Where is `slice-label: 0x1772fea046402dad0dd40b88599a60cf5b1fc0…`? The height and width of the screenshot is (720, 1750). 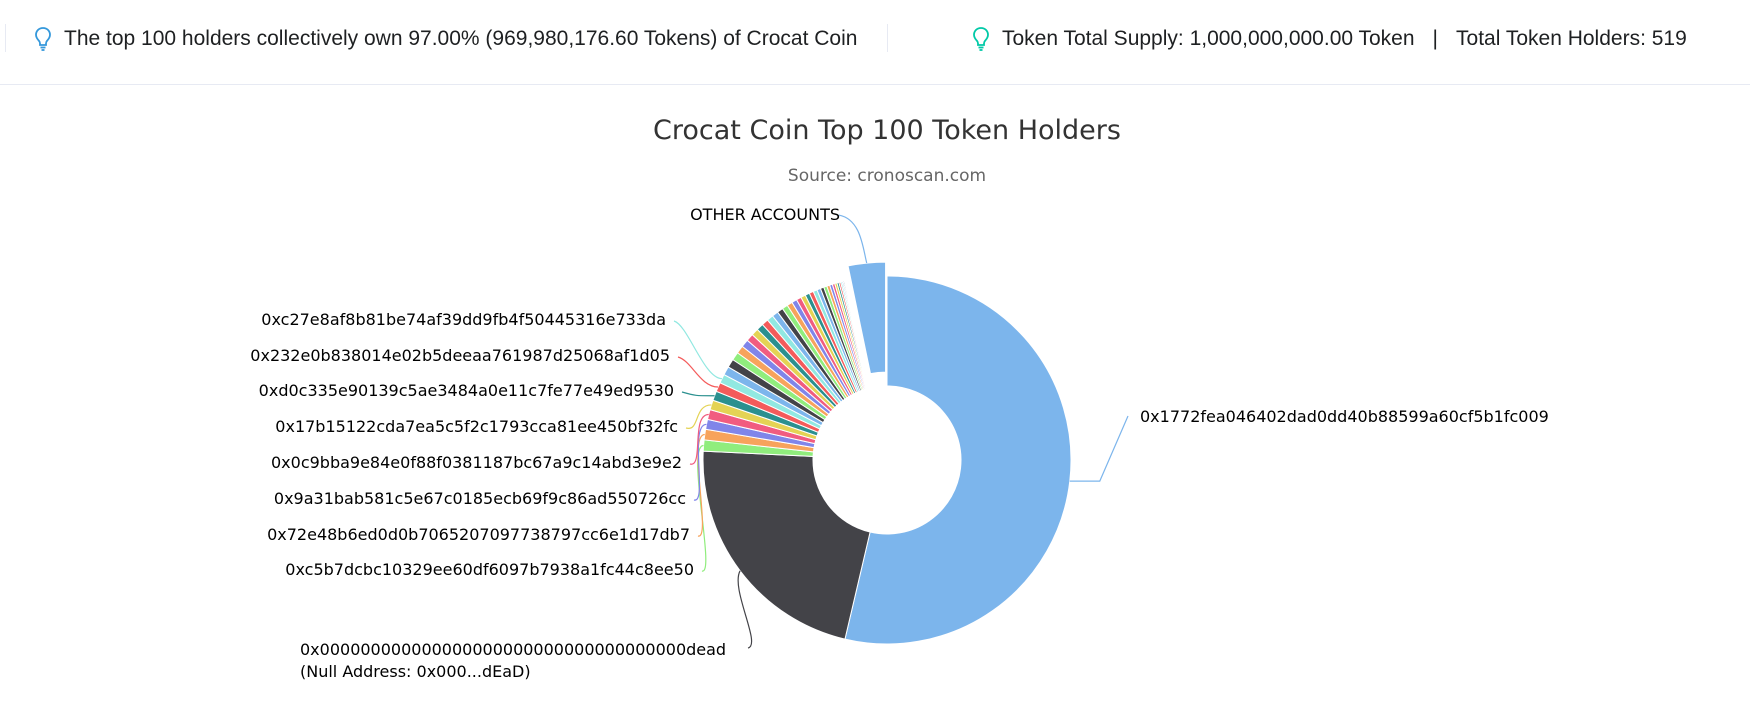
slice-label: 0x1772fea046402dad0dd40b88599a60cf5b1fc0… is located at coordinates (1344, 416).